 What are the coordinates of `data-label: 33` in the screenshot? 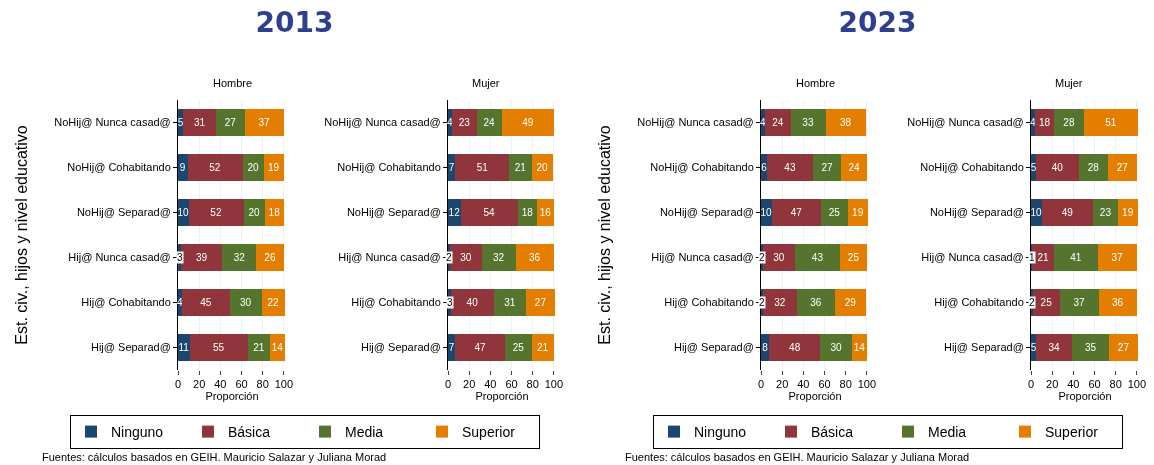 It's located at (808, 122).